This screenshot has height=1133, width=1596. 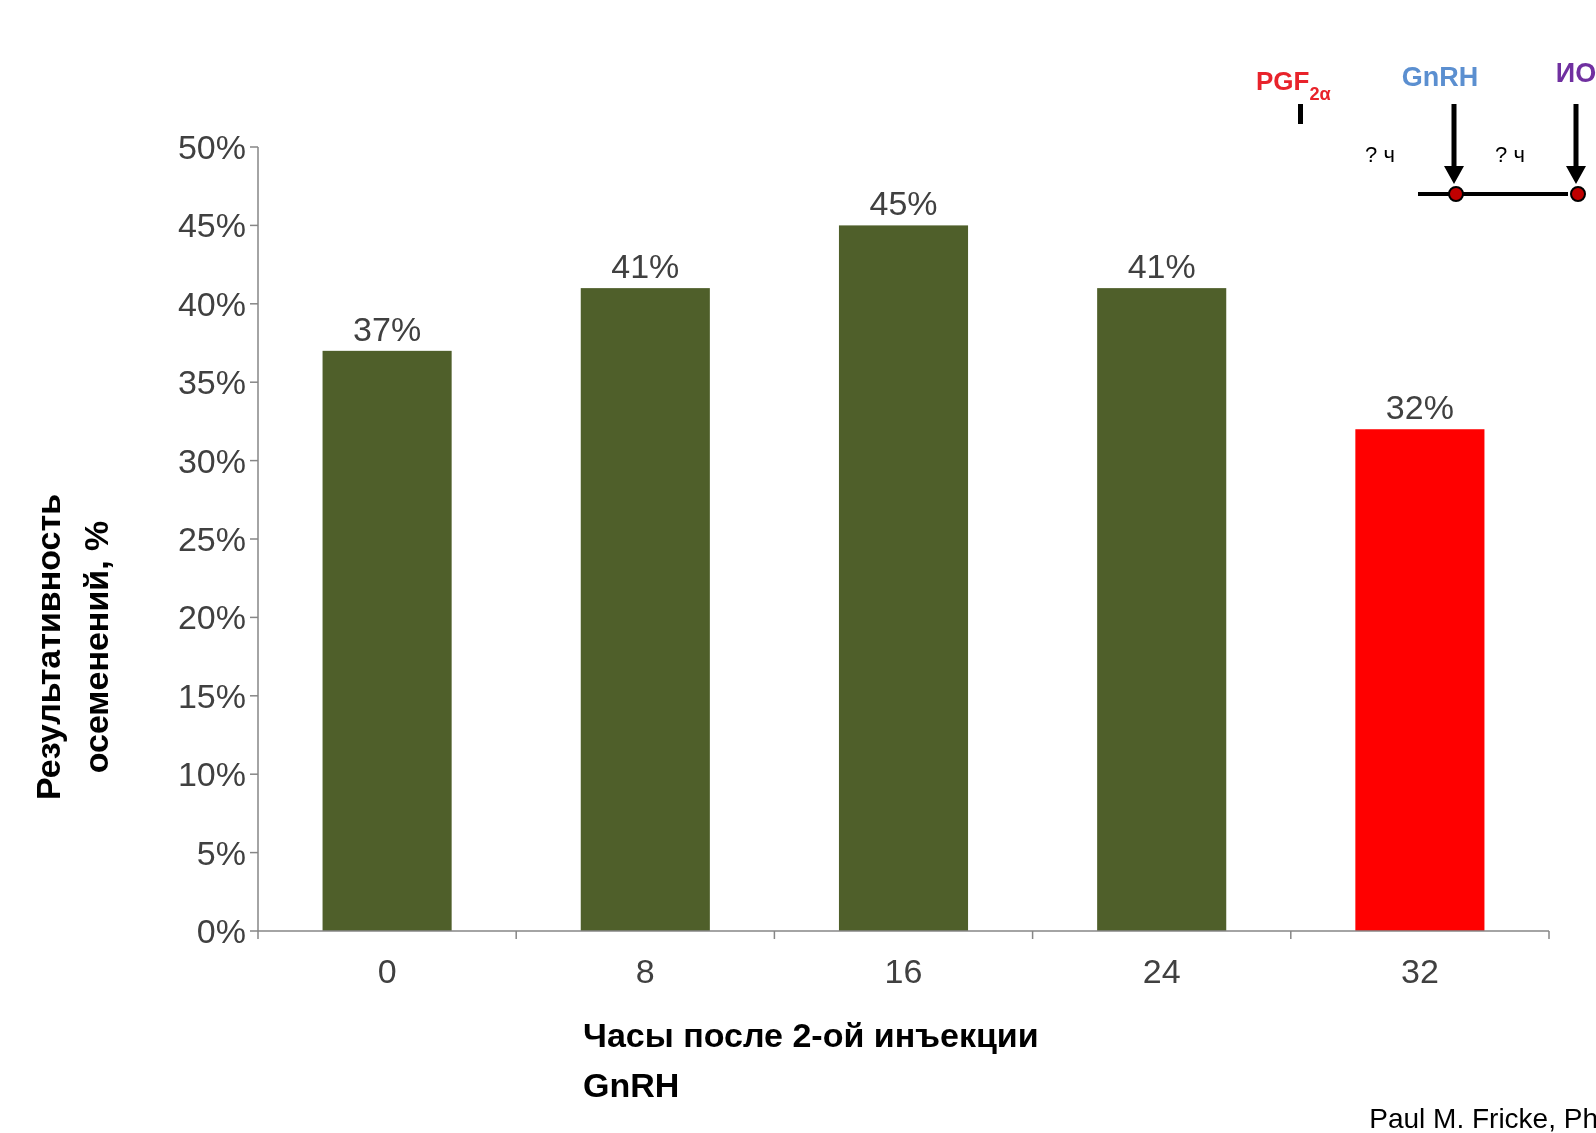 What do you see at coordinates (1161, 971) in the screenshot?
I see `x-tick-label: 24` at bounding box center [1161, 971].